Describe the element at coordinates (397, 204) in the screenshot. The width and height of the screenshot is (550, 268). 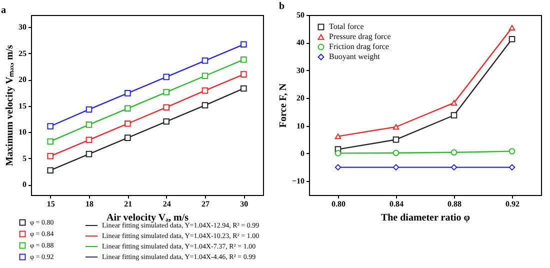
I see `x-tick-label: 0.84` at that location.